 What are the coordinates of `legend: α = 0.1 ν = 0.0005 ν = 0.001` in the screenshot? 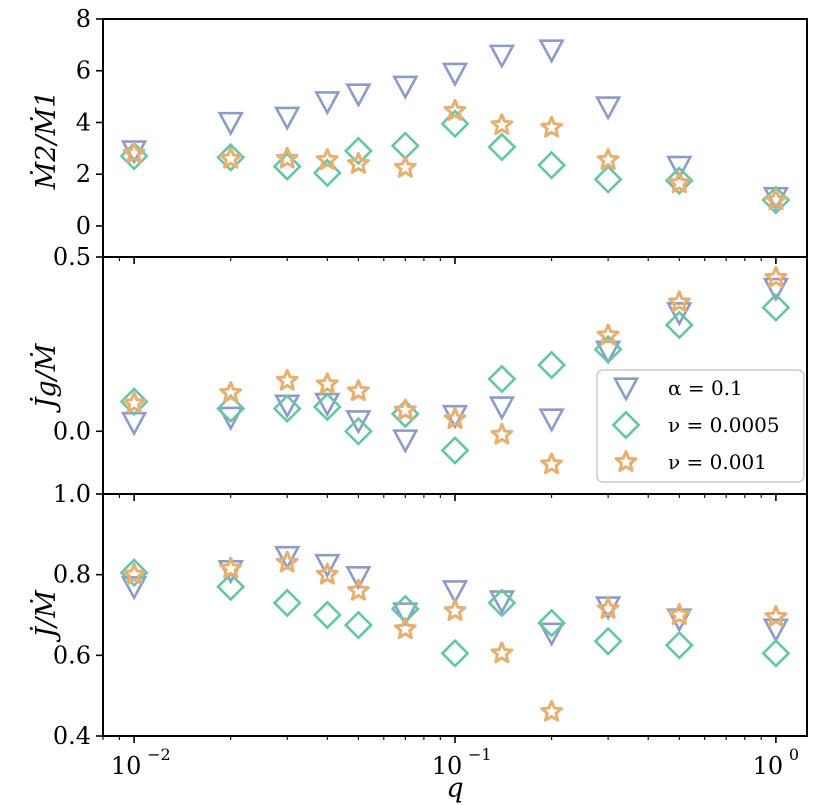 It's located at (700, 426).